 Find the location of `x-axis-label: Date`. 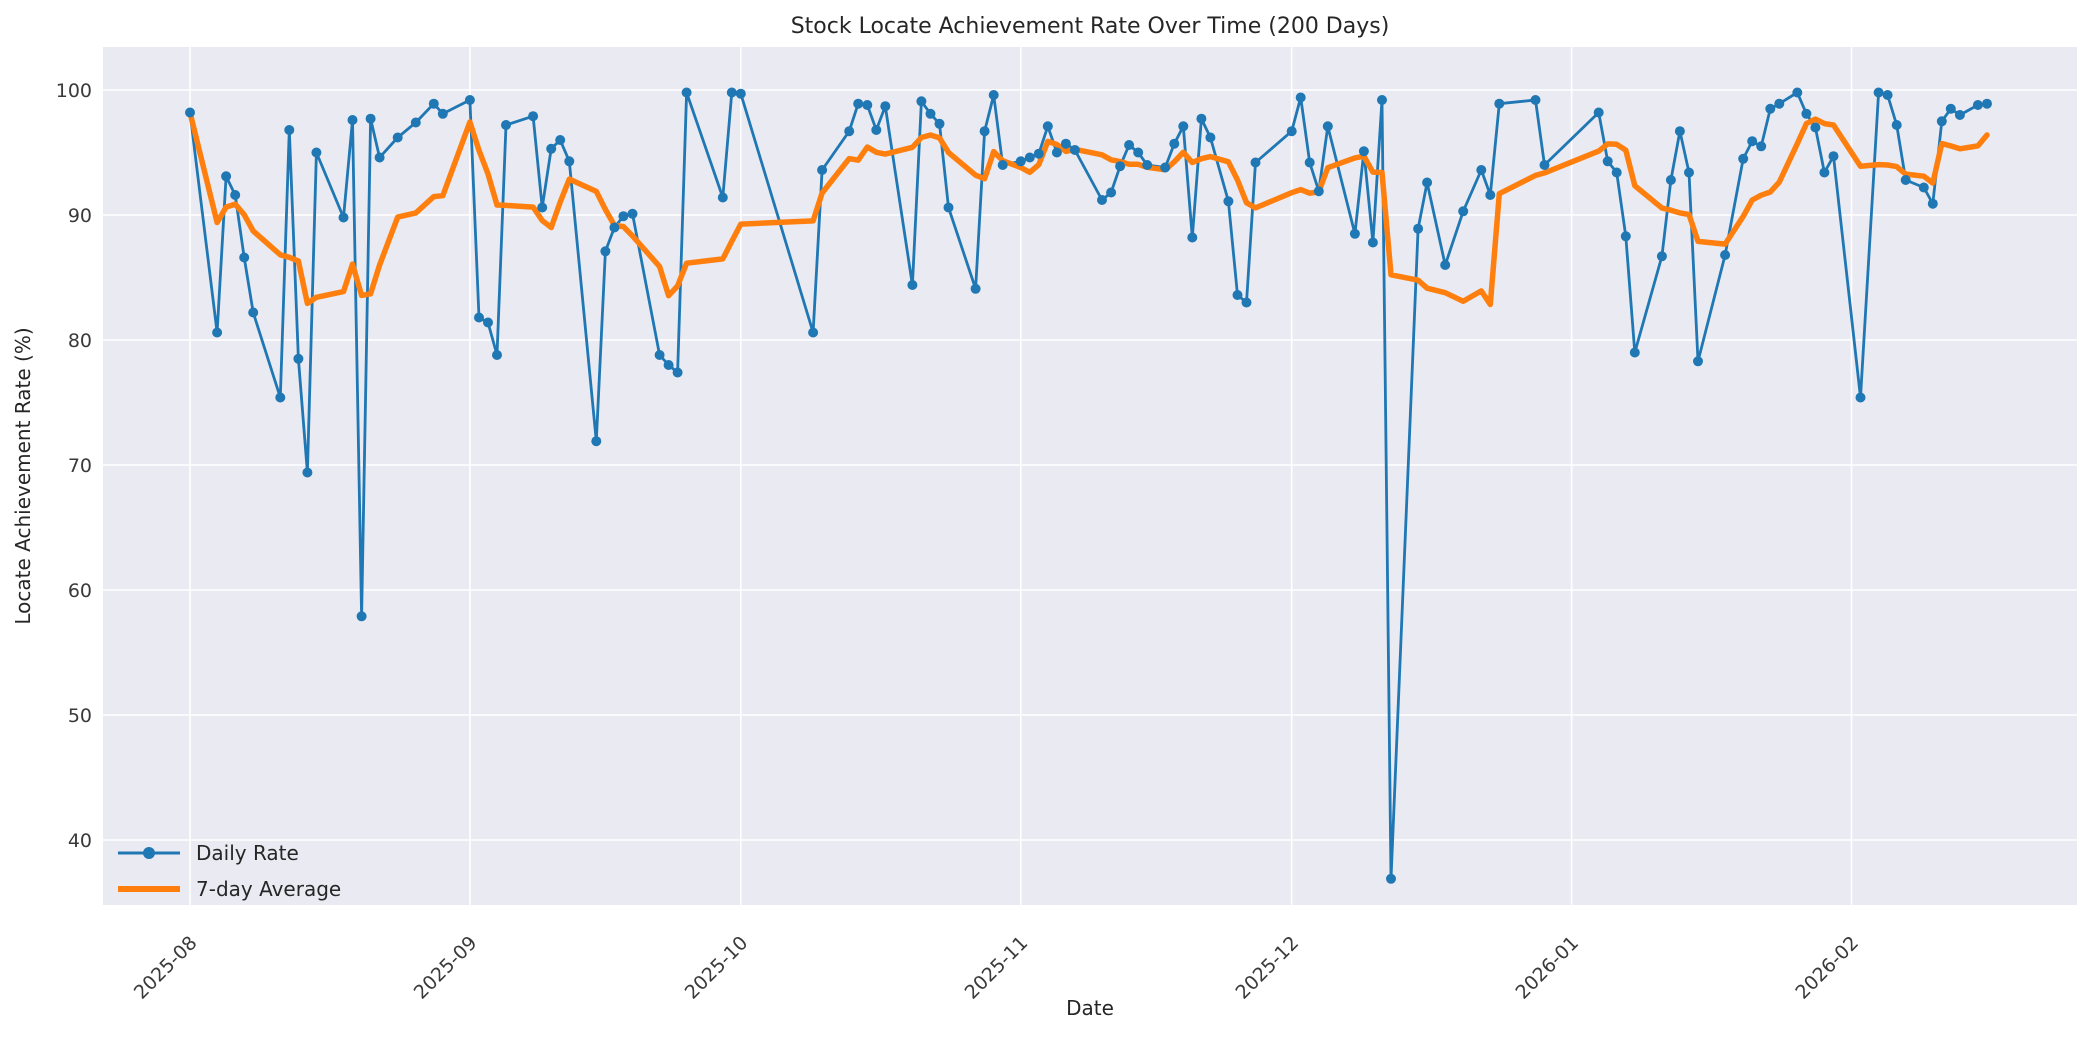

x-axis-label: Date is located at coordinates (1090, 1008).